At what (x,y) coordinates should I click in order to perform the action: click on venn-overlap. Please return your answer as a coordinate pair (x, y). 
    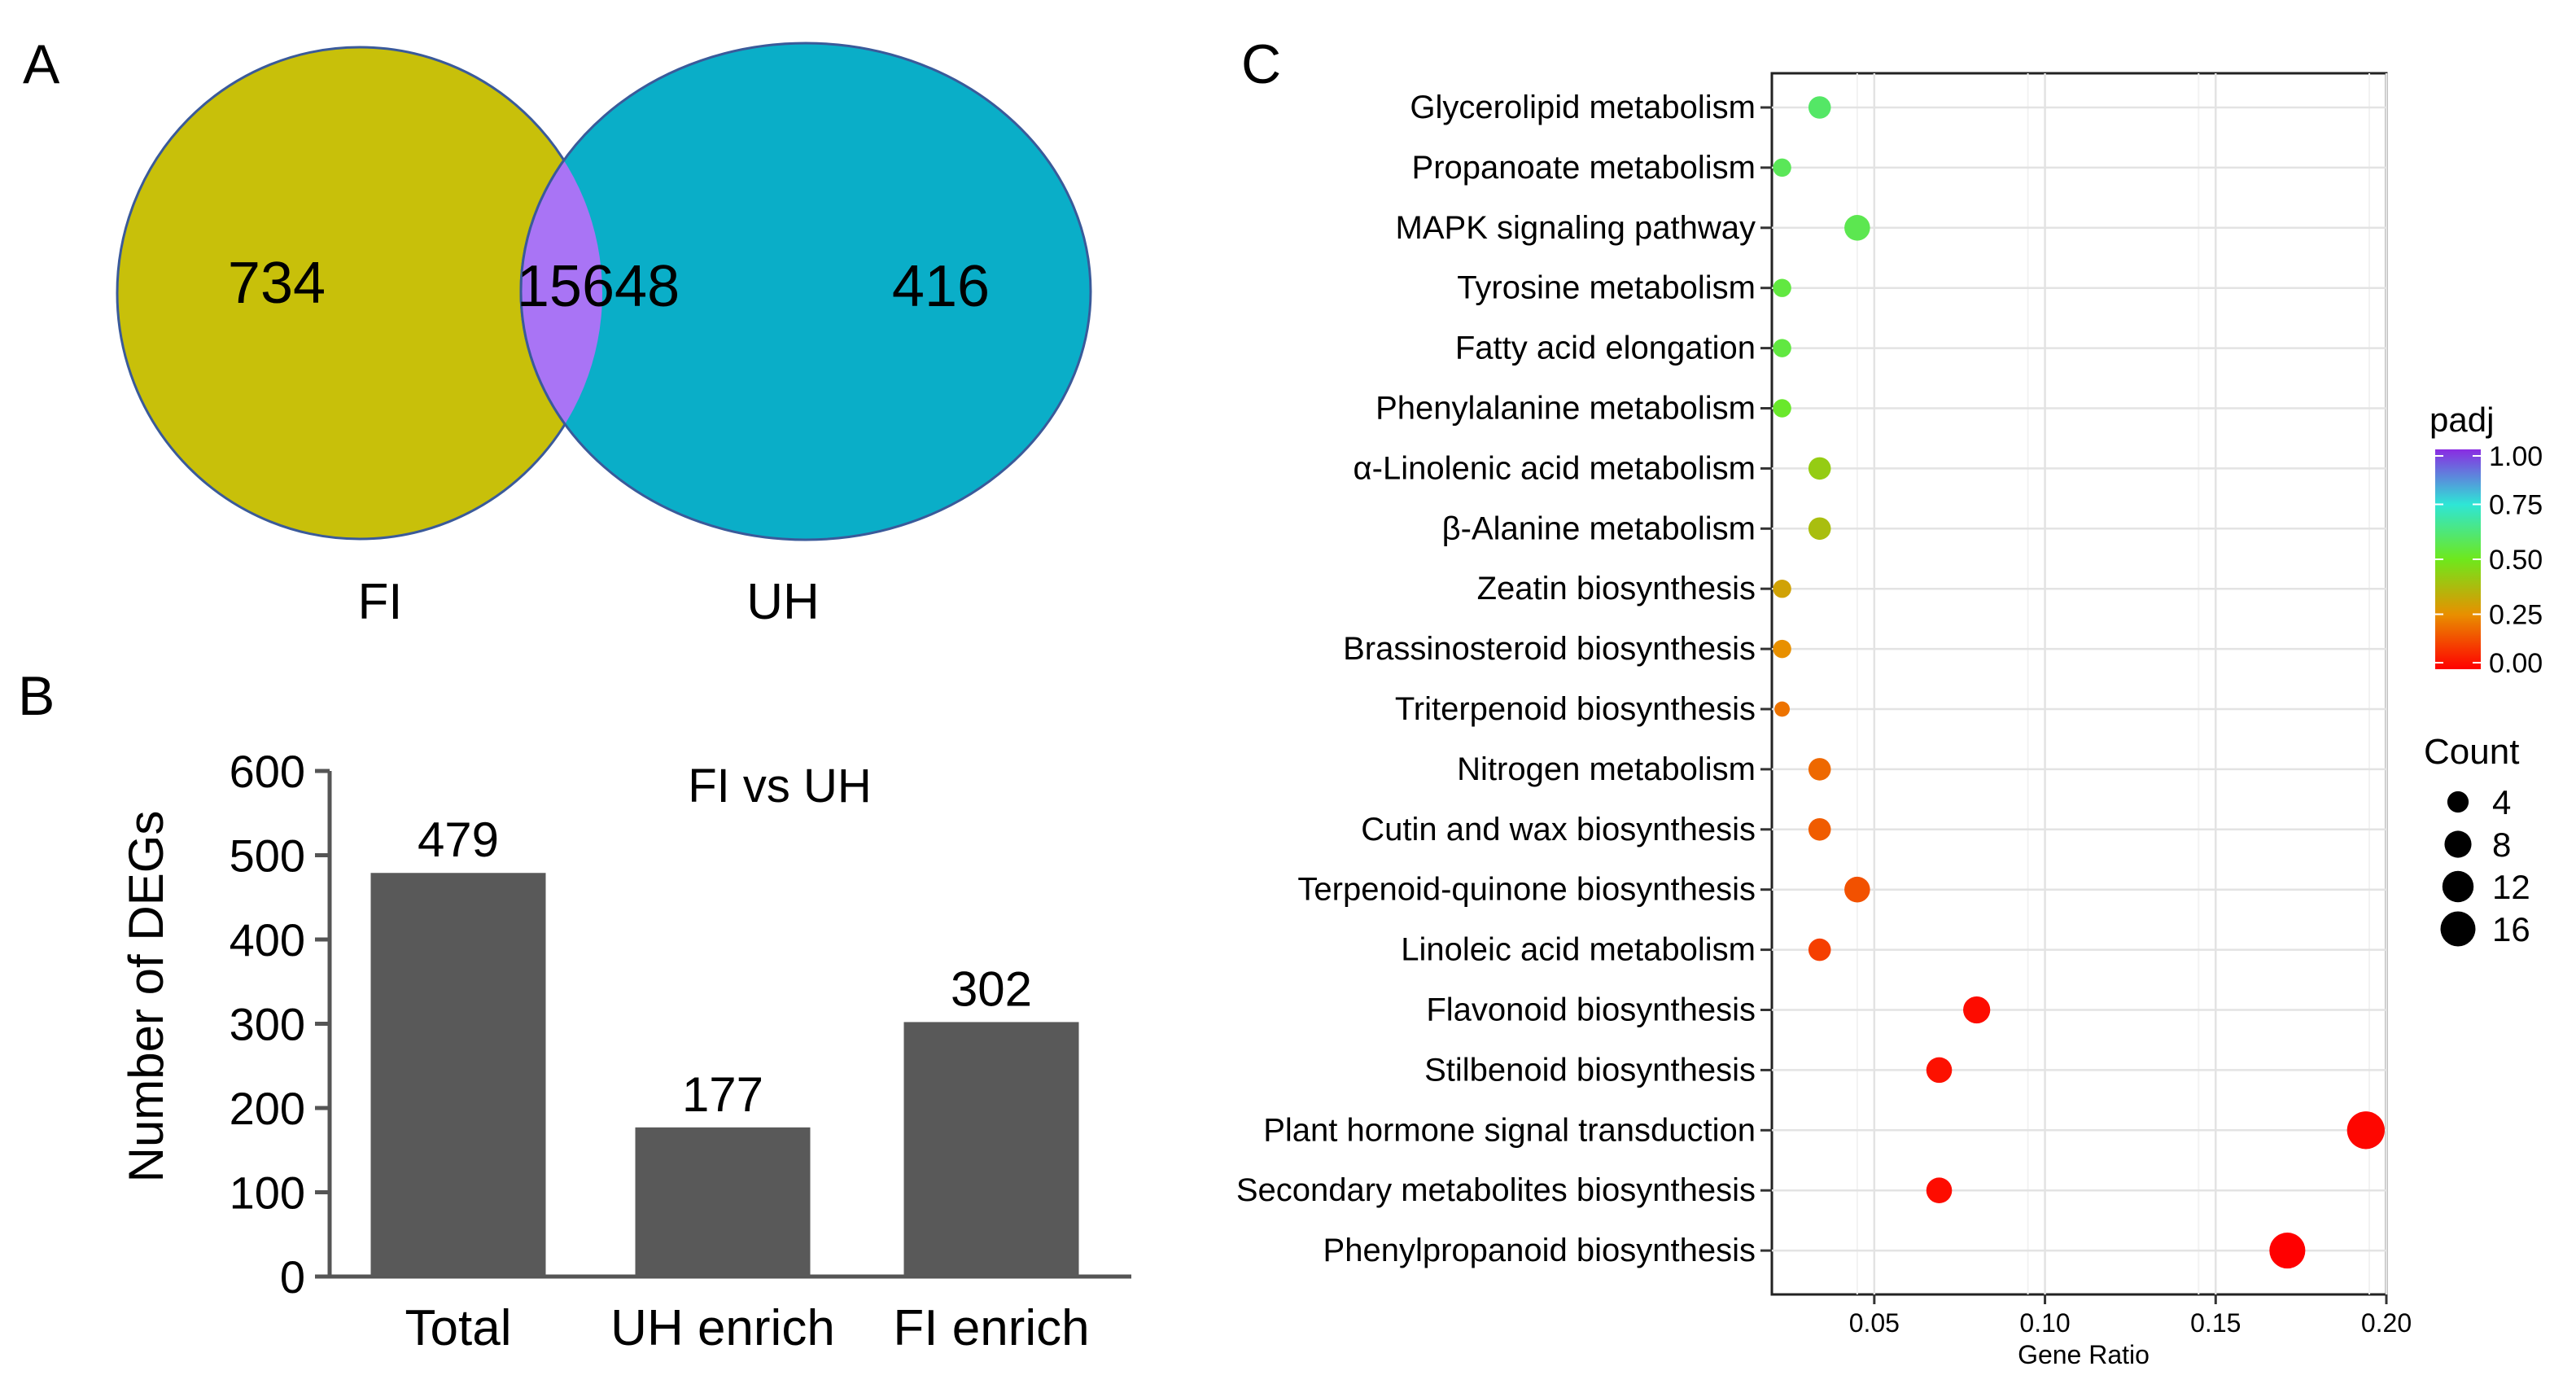
    Looking at the image, I should click on (560, 293).